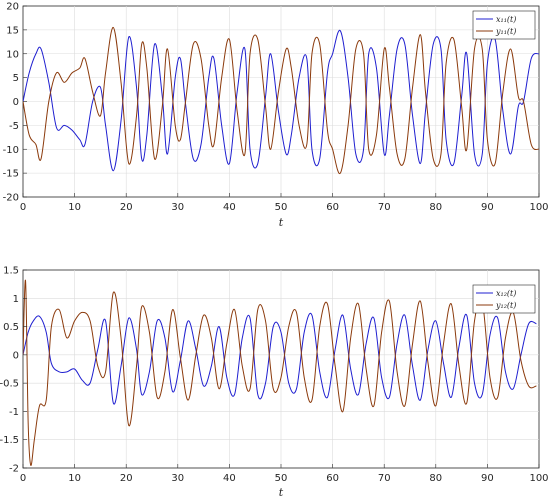 Image resolution: width=550 pixels, height=502 pixels. Describe the element at coordinates (14, 126) in the screenshot. I see `y-tick-label: -5` at that location.